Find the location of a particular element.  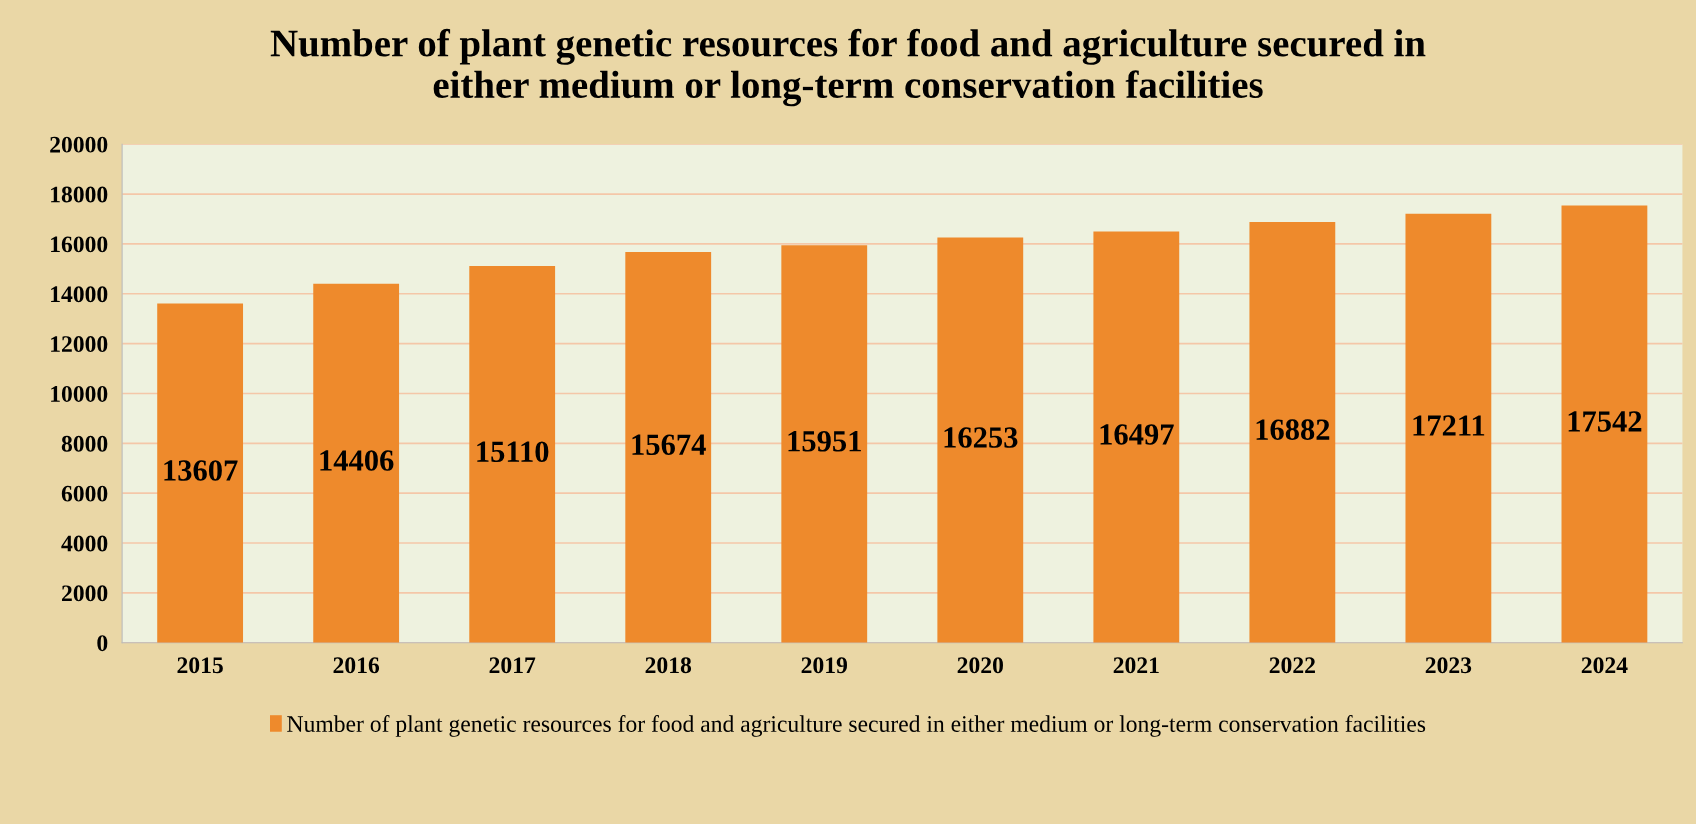

data-label: 16882 is located at coordinates (1293, 429).